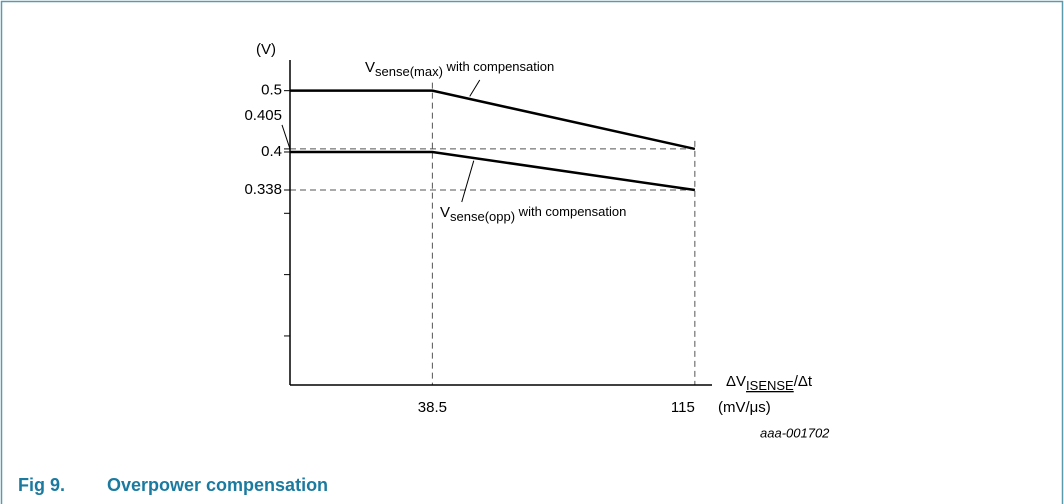 The width and height of the screenshot is (1064, 504). What do you see at coordinates (41, 485) in the screenshot?
I see `caption-label: Fig 9.` at bounding box center [41, 485].